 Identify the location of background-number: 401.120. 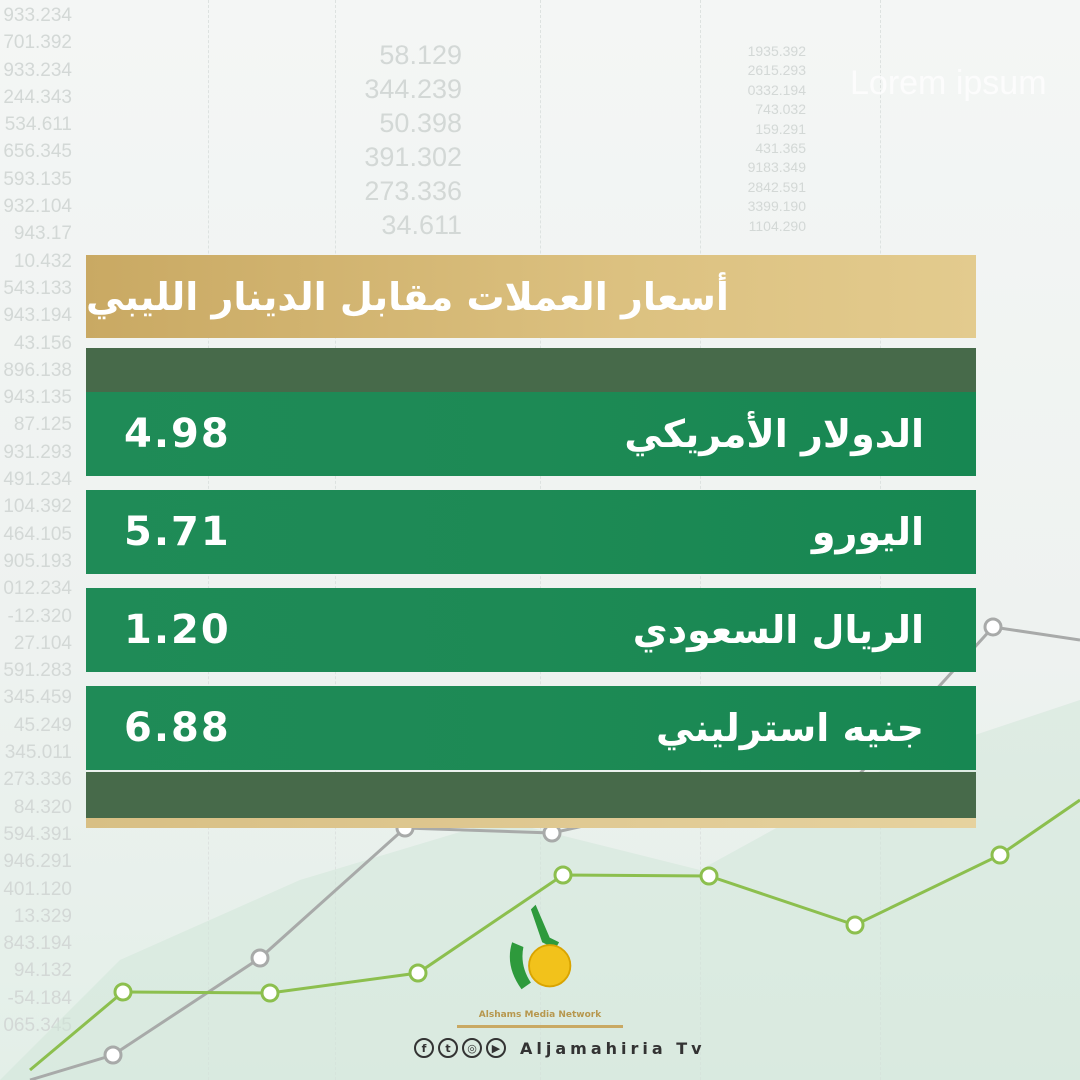
(37, 889).